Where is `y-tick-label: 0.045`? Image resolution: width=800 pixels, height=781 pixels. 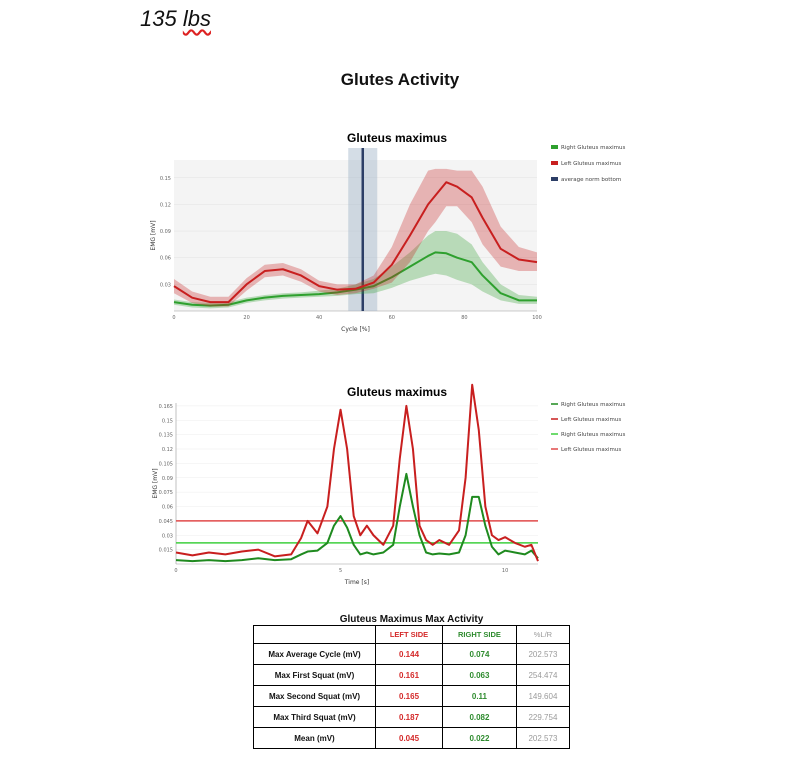
y-tick-label: 0.045 is located at coordinates (166, 522).